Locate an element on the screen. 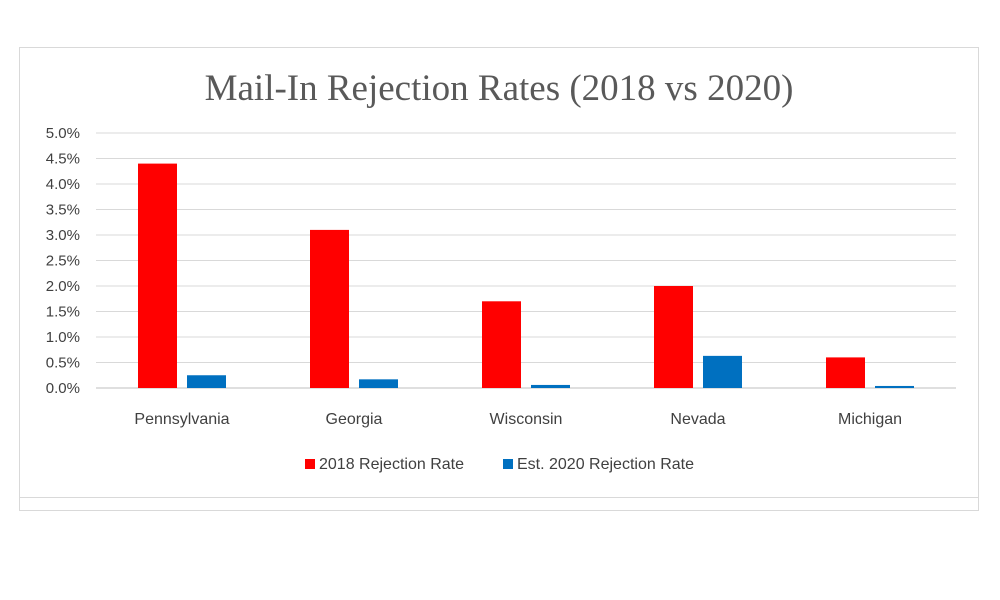 This screenshot has height=600, width=1000. bar-2018-michigan is located at coordinates (845, 372).